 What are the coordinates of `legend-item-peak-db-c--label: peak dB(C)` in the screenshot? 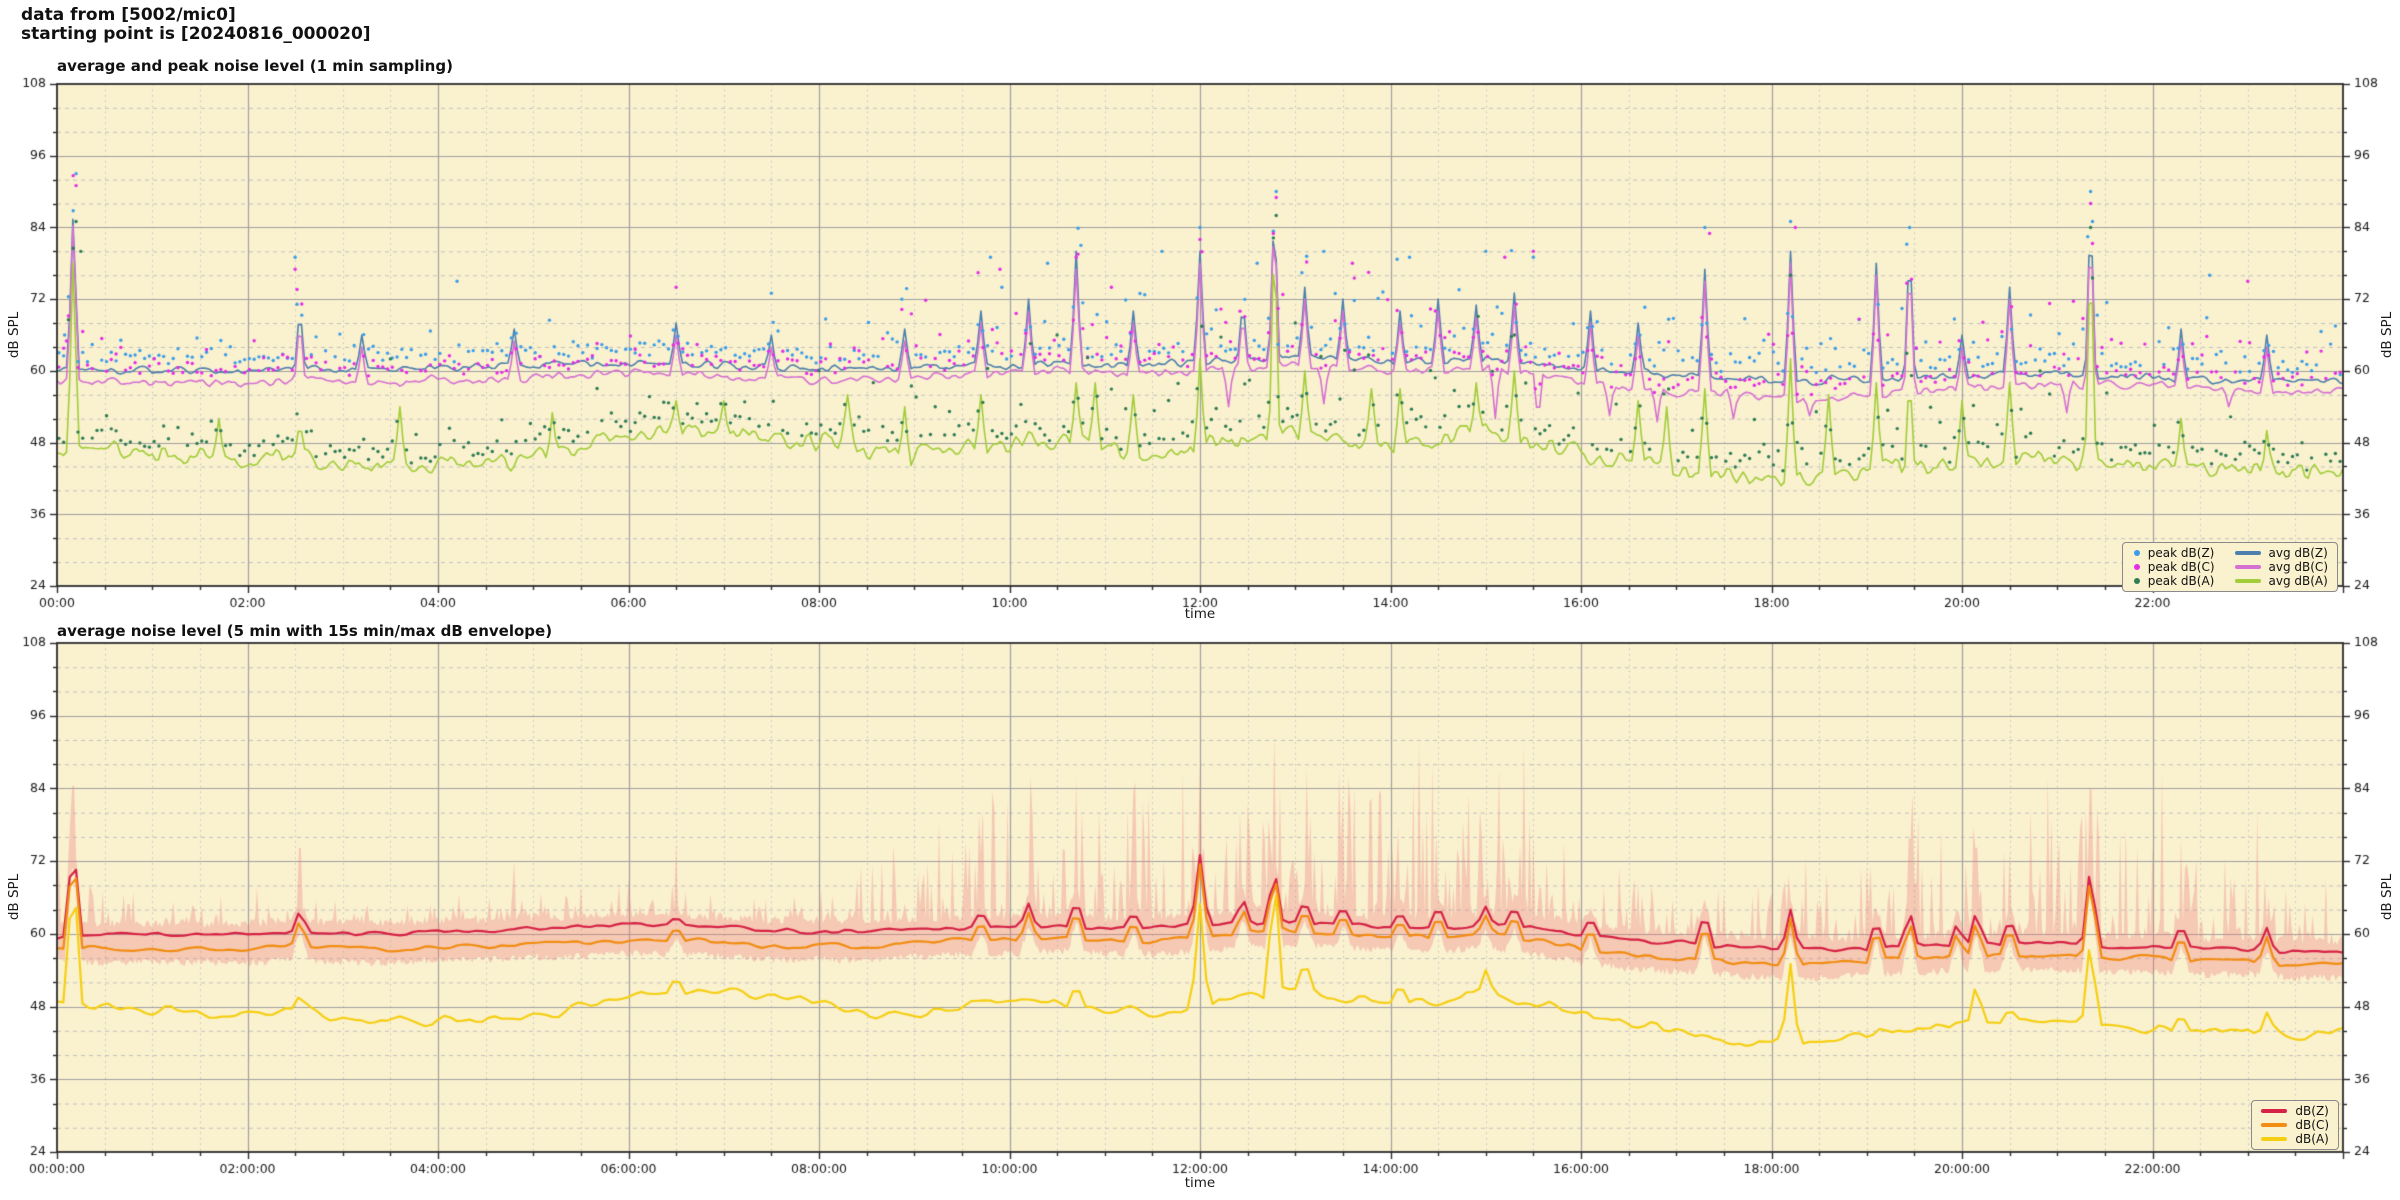 It's located at (2181, 567).